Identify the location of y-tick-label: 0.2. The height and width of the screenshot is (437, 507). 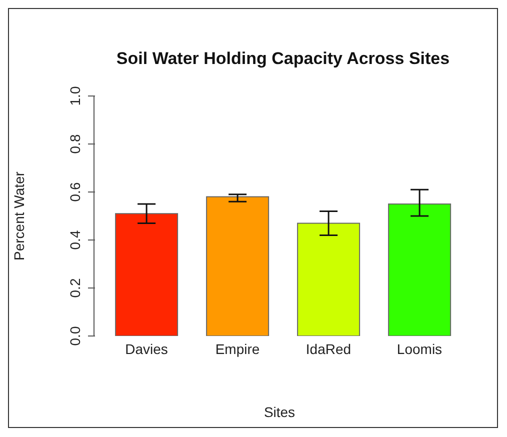
(75, 288).